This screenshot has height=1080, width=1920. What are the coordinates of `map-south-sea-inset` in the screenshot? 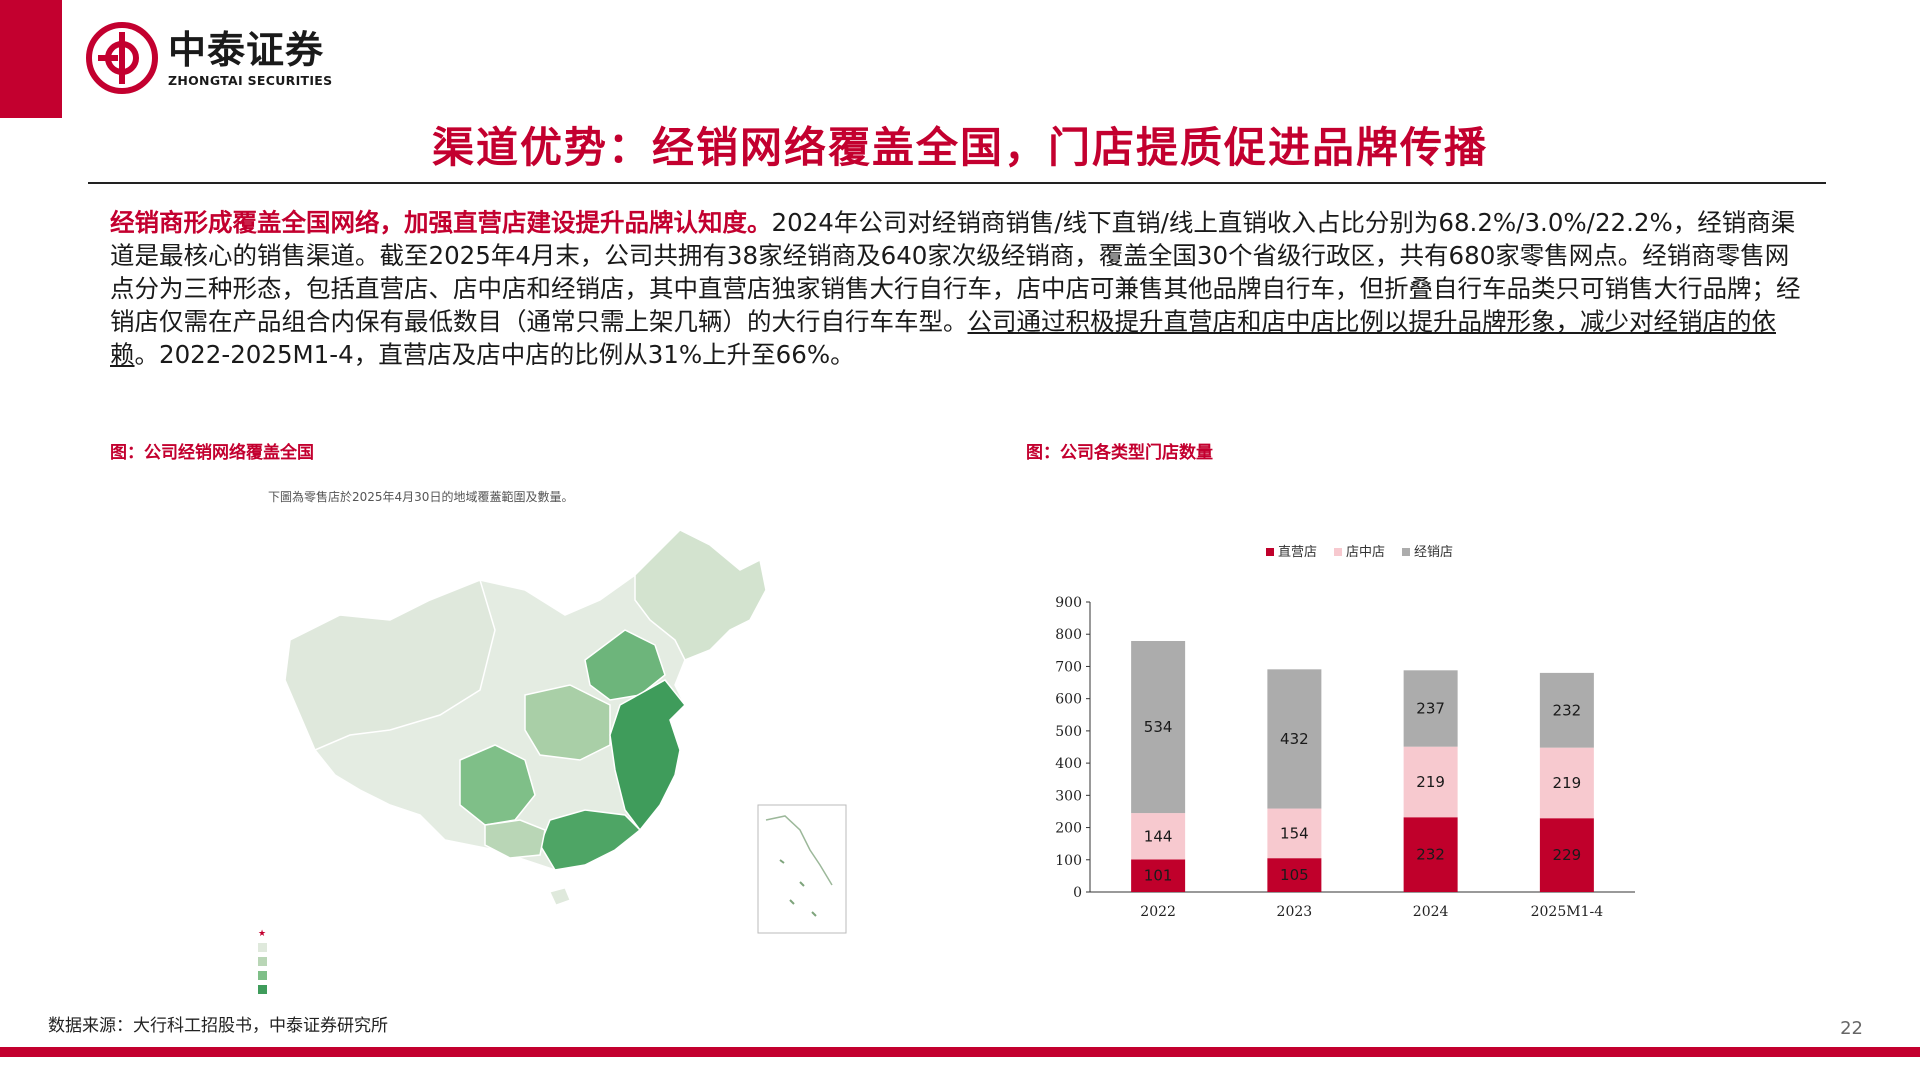 It's located at (802, 869).